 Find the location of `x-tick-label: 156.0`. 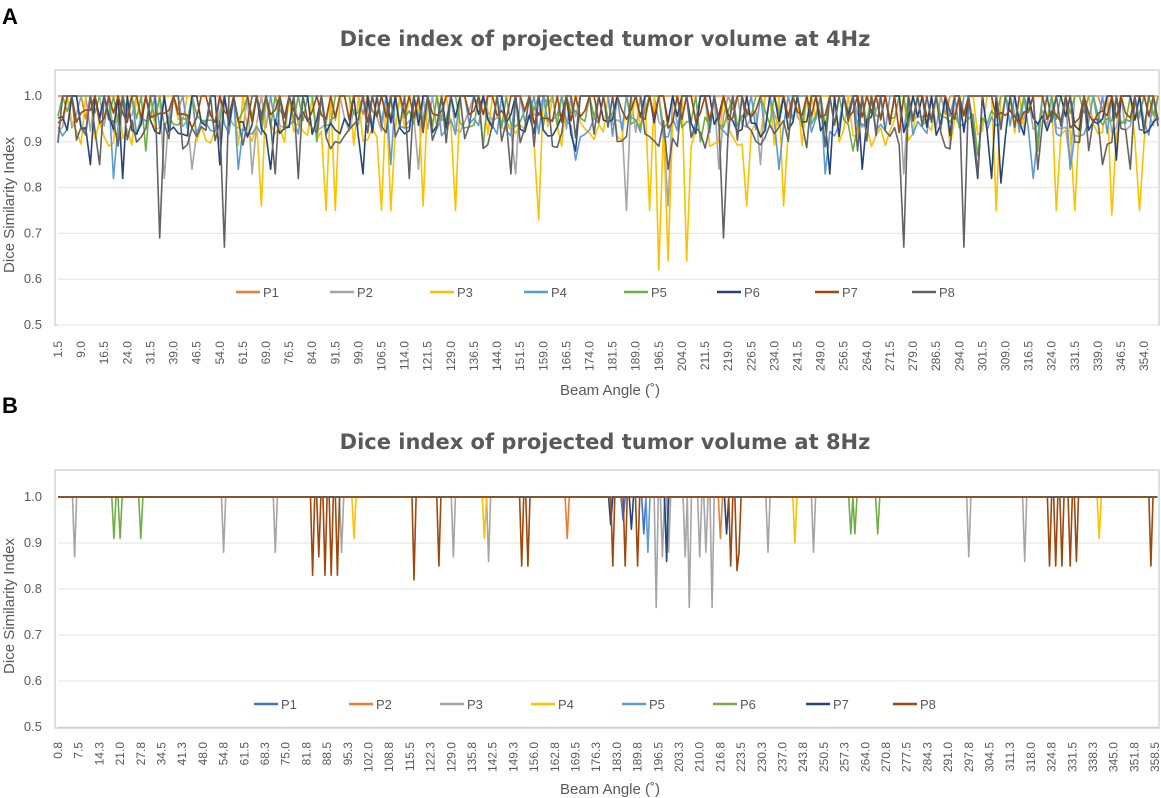

x-tick-label: 156.0 is located at coordinates (534, 757).